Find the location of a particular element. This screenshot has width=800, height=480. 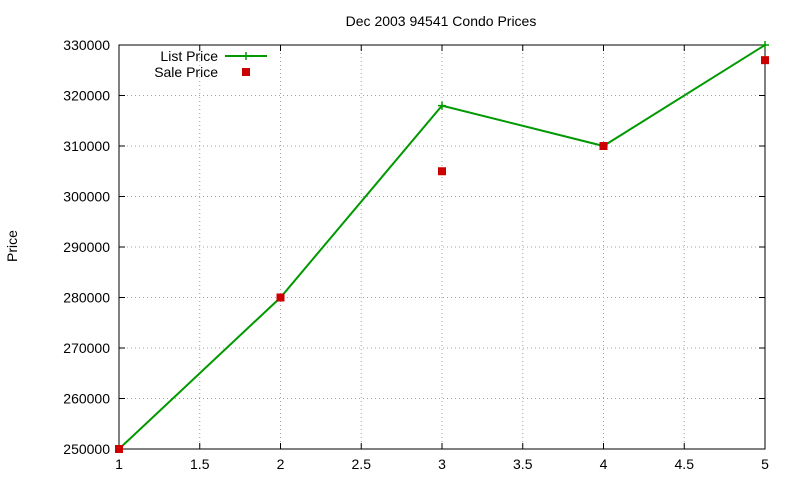

y-tick-label: 290000 is located at coordinates (86, 247).